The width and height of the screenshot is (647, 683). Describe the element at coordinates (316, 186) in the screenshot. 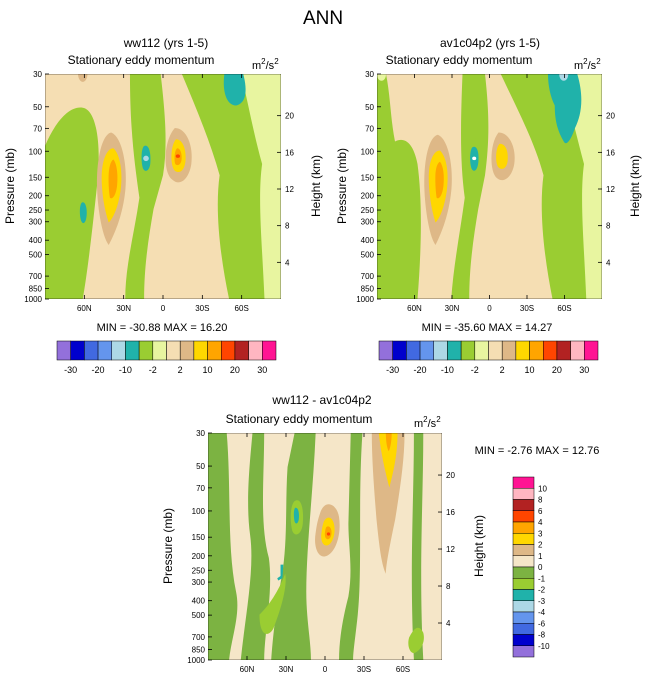

I see `panel-1-y2label: Height (km)` at that location.